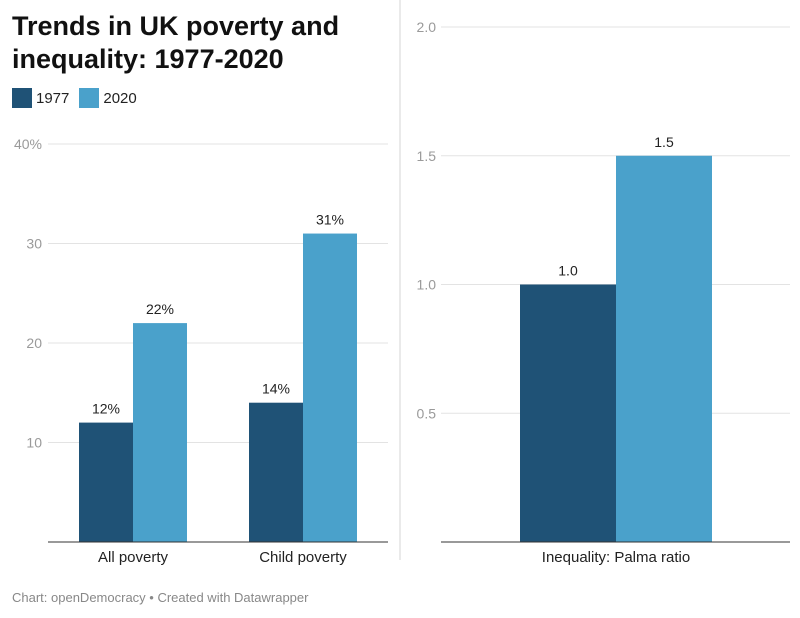 The height and width of the screenshot is (618, 800). What do you see at coordinates (330, 220) in the screenshot?
I see `data-label-0-1-1: 31%` at bounding box center [330, 220].